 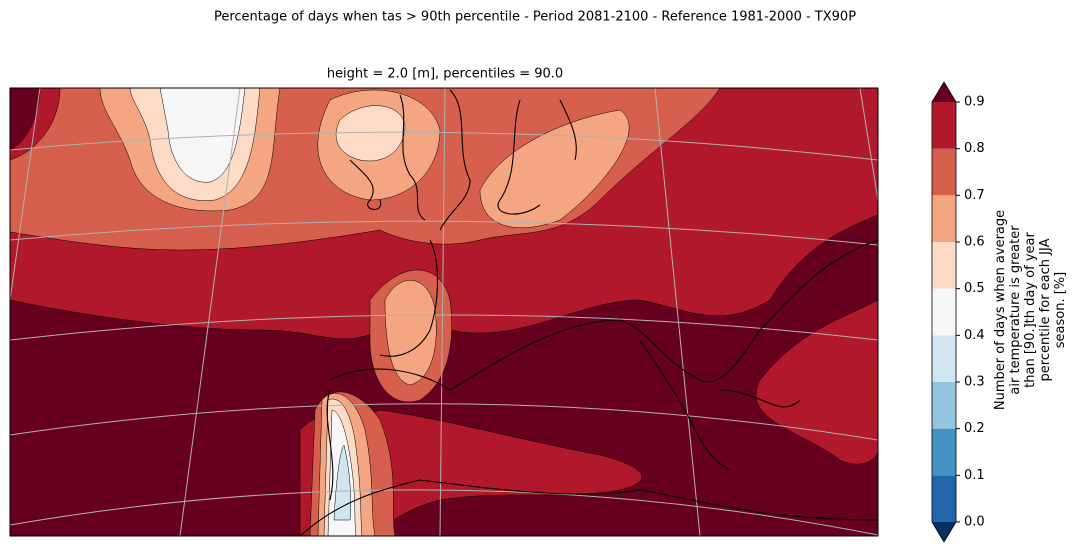 I want to click on colorbar-label-line: Number of days when average, so click(x=1000, y=310).